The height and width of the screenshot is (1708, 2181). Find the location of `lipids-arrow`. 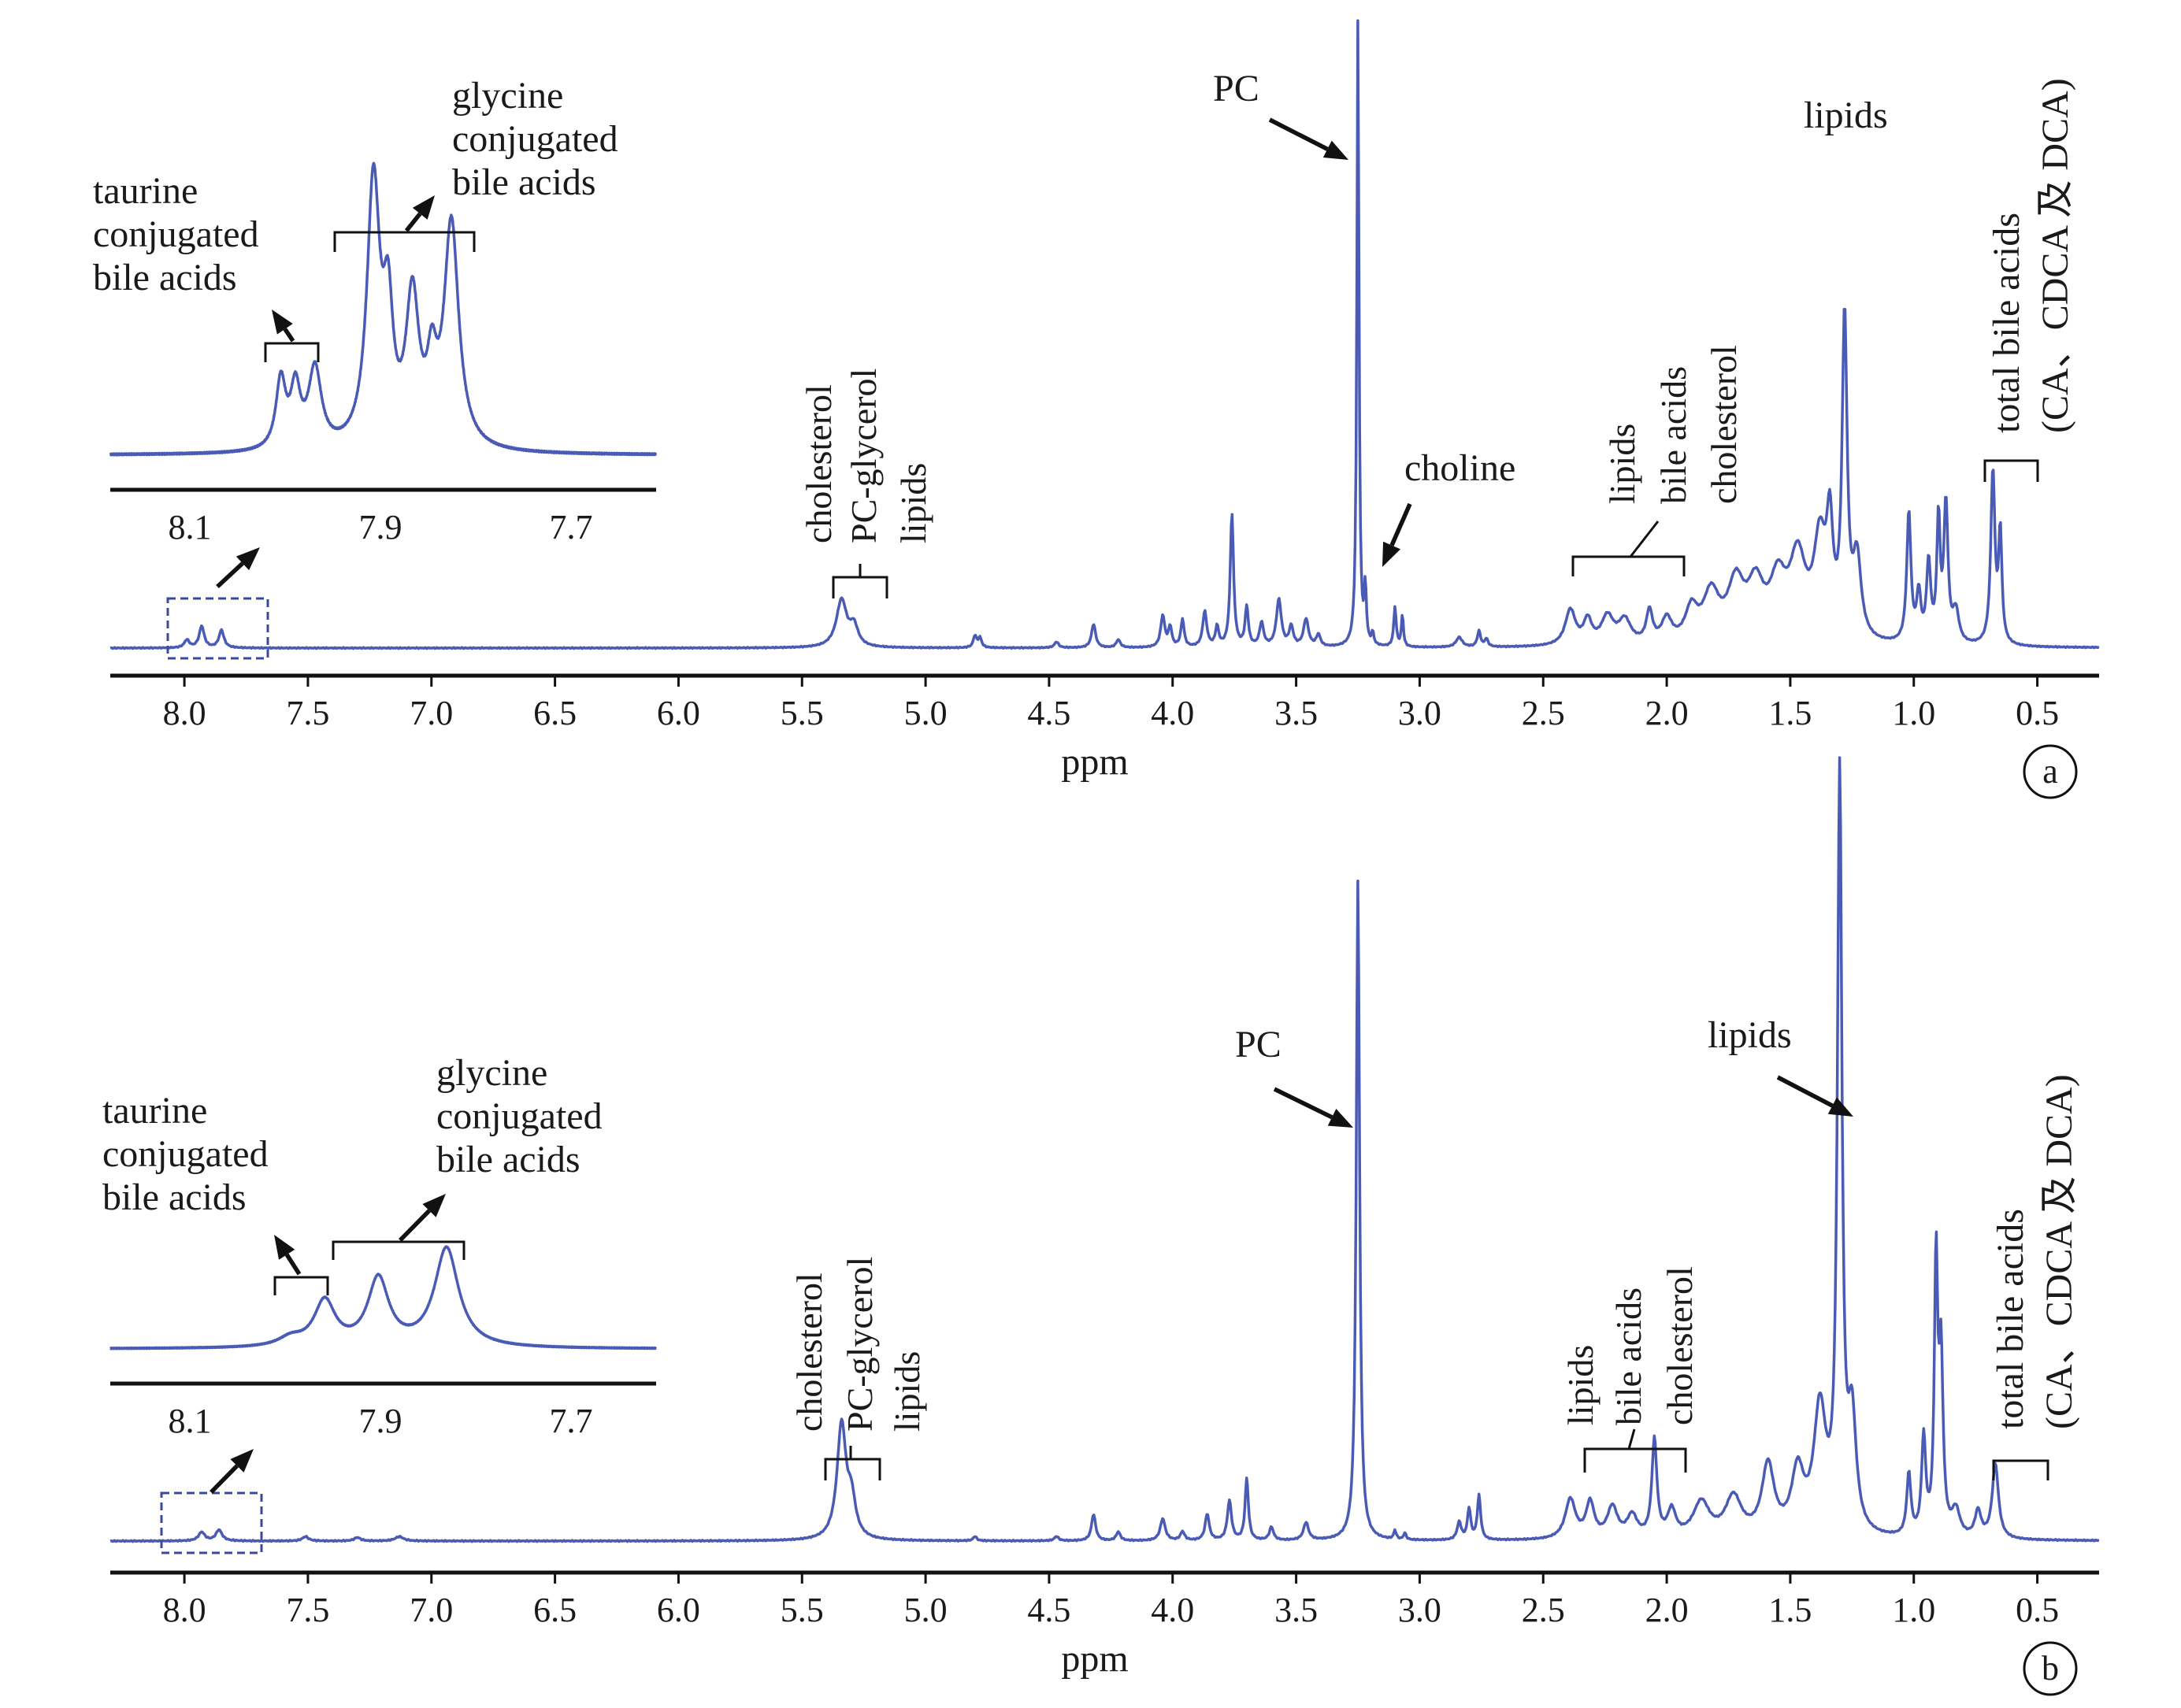

lipids-arrow is located at coordinates (1815, 1096).